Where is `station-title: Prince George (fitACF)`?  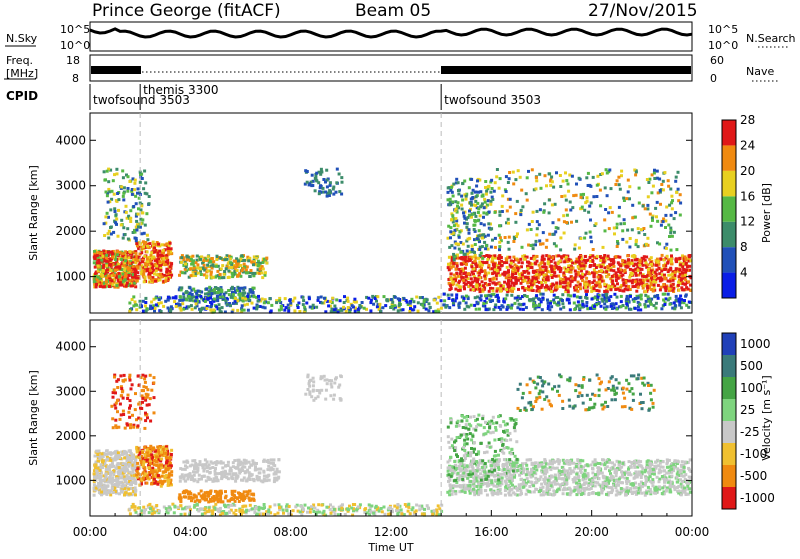
station-title: Prince George (fitACF) is located at coordinates (186, 11).